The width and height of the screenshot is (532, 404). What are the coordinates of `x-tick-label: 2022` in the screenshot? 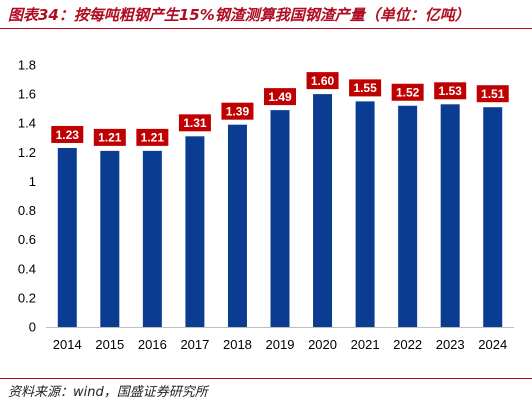 It's located at (407, 344).